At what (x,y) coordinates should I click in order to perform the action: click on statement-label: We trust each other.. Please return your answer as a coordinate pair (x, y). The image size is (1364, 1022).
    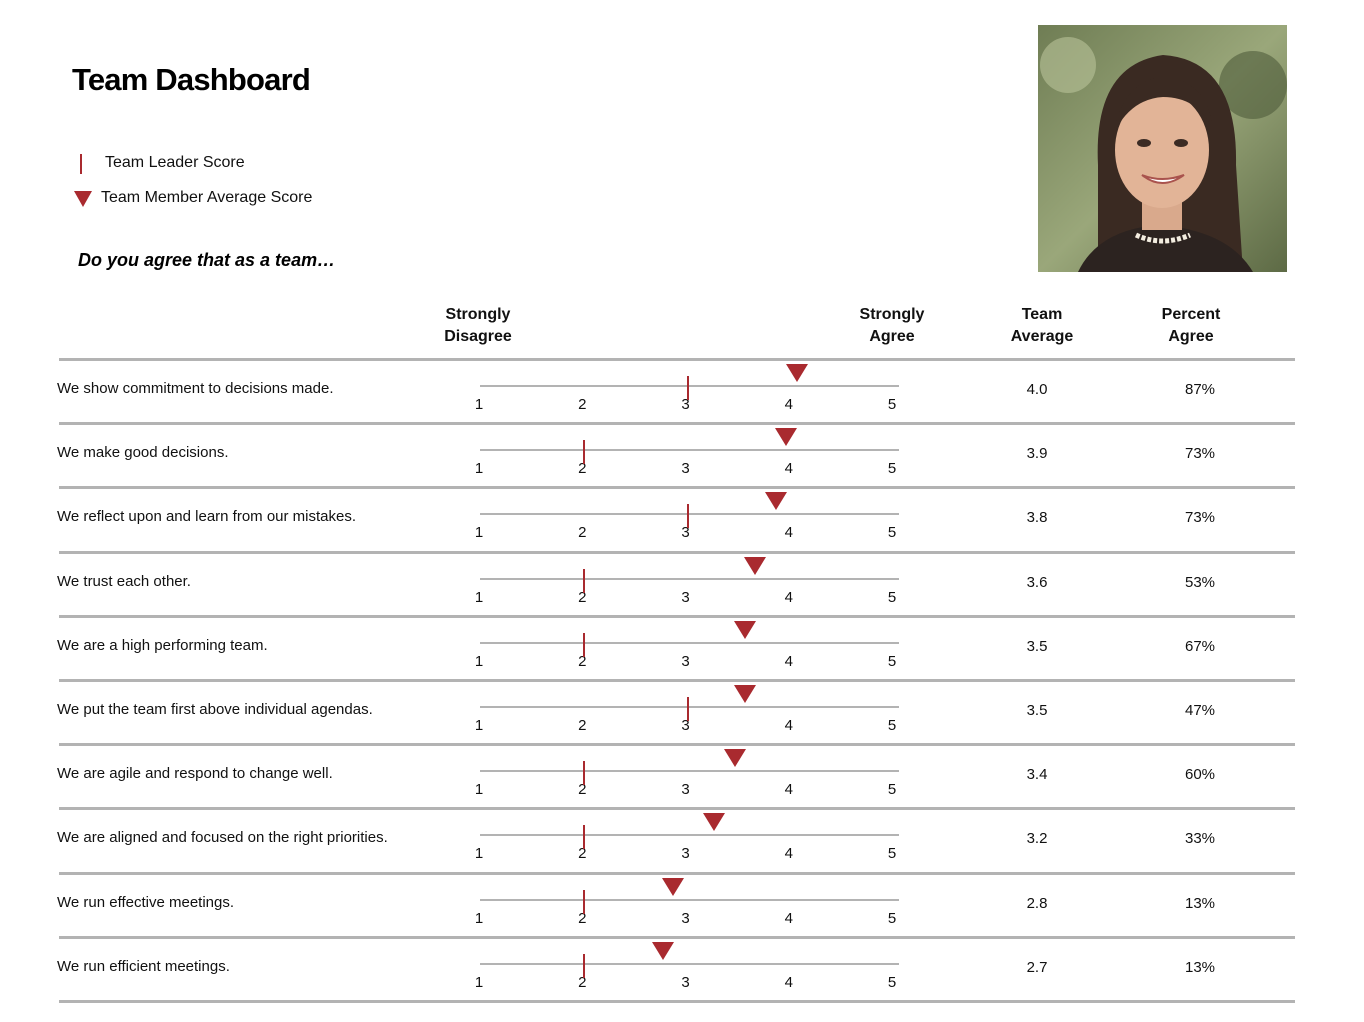
    Looking at the image, I should click on (124, 581).